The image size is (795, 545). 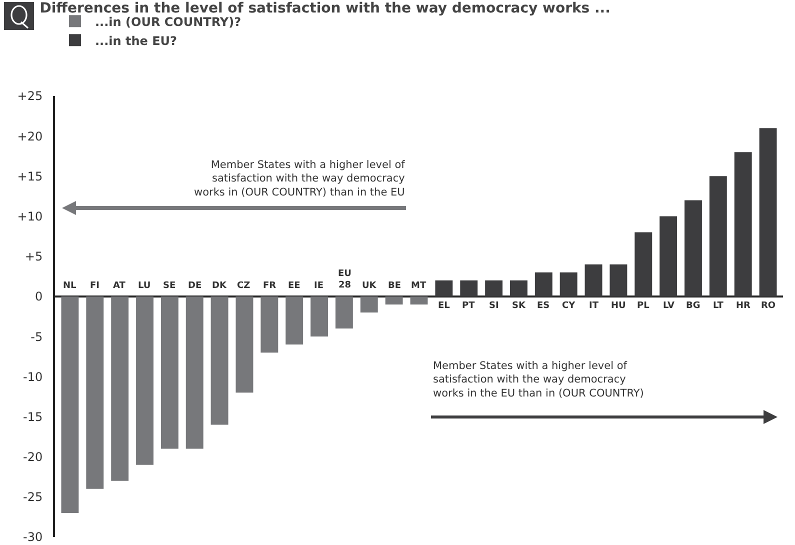 What do you see at coordinates (494, 306) in the screenshot?
I see `x-tick-label: SI` at bounding box center [494, 306].